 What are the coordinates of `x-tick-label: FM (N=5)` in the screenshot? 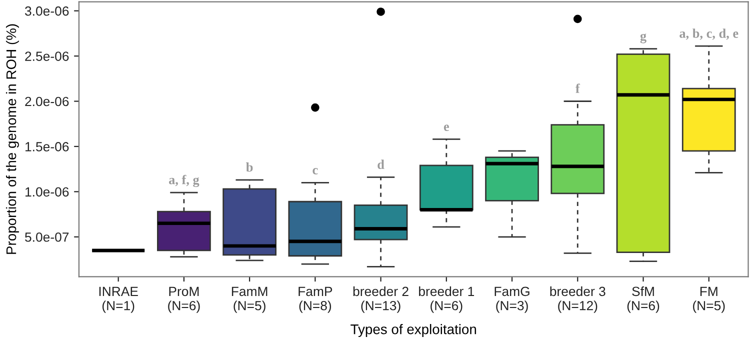 It's located at (709, 299).